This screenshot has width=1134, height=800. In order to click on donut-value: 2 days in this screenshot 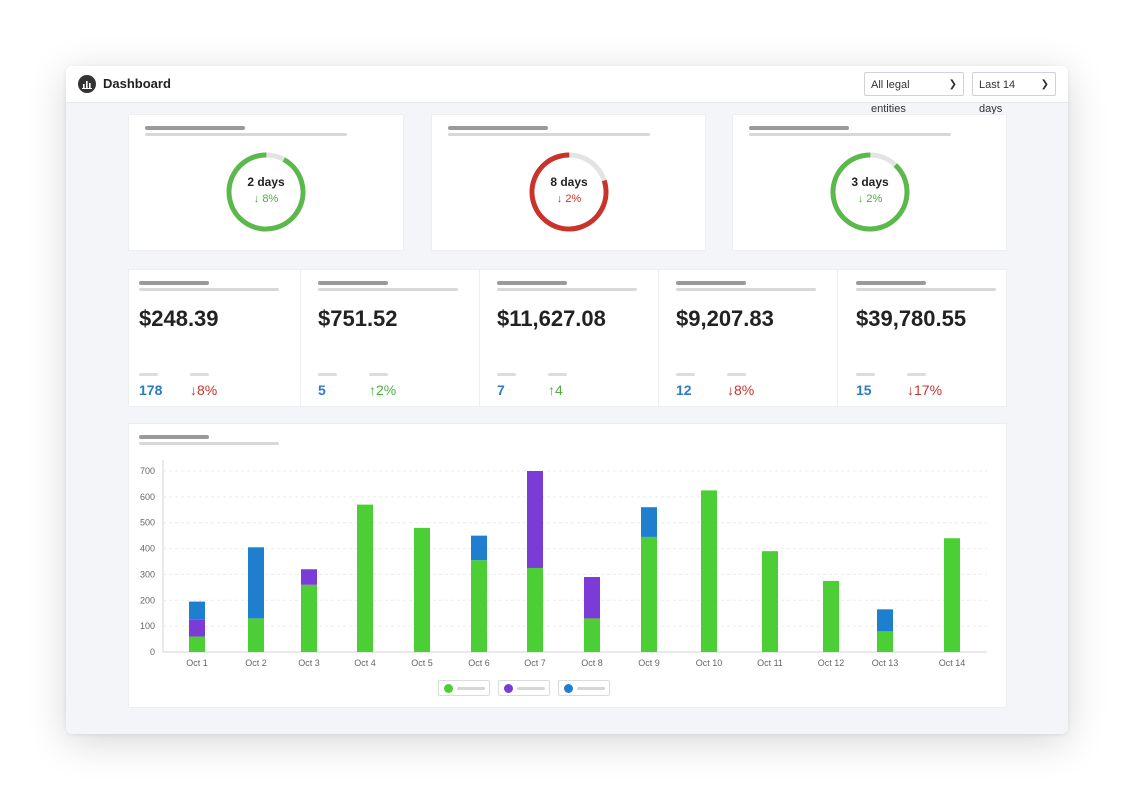, I will do `click(266, 182)`.